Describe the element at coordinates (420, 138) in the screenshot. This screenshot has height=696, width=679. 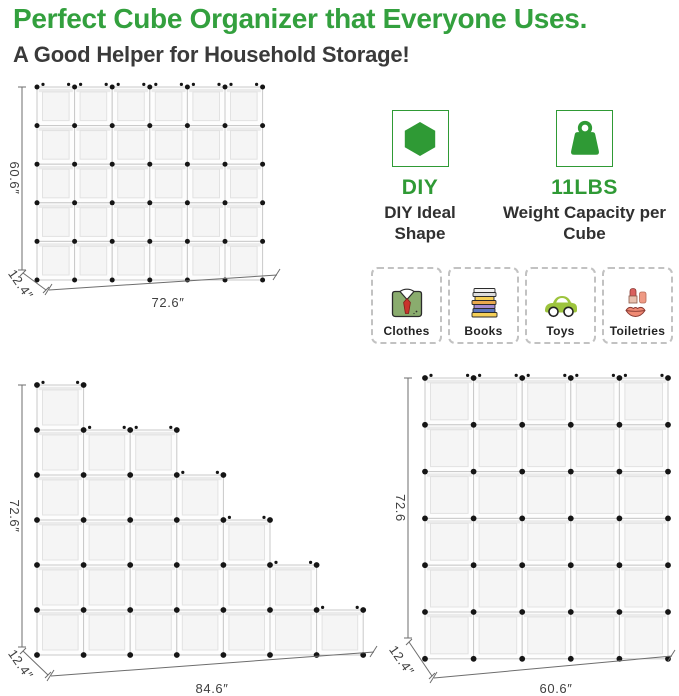
I see `diy-icon-box` at that location.